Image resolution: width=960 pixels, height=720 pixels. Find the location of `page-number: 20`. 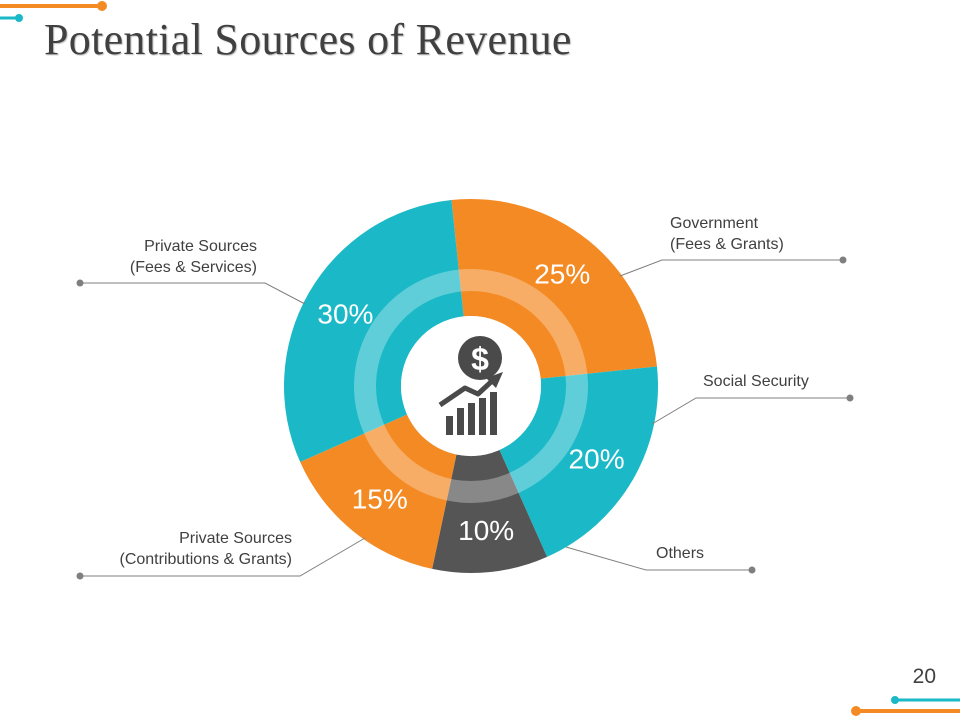

page-number: 20 is located at coordinates (924, 676).